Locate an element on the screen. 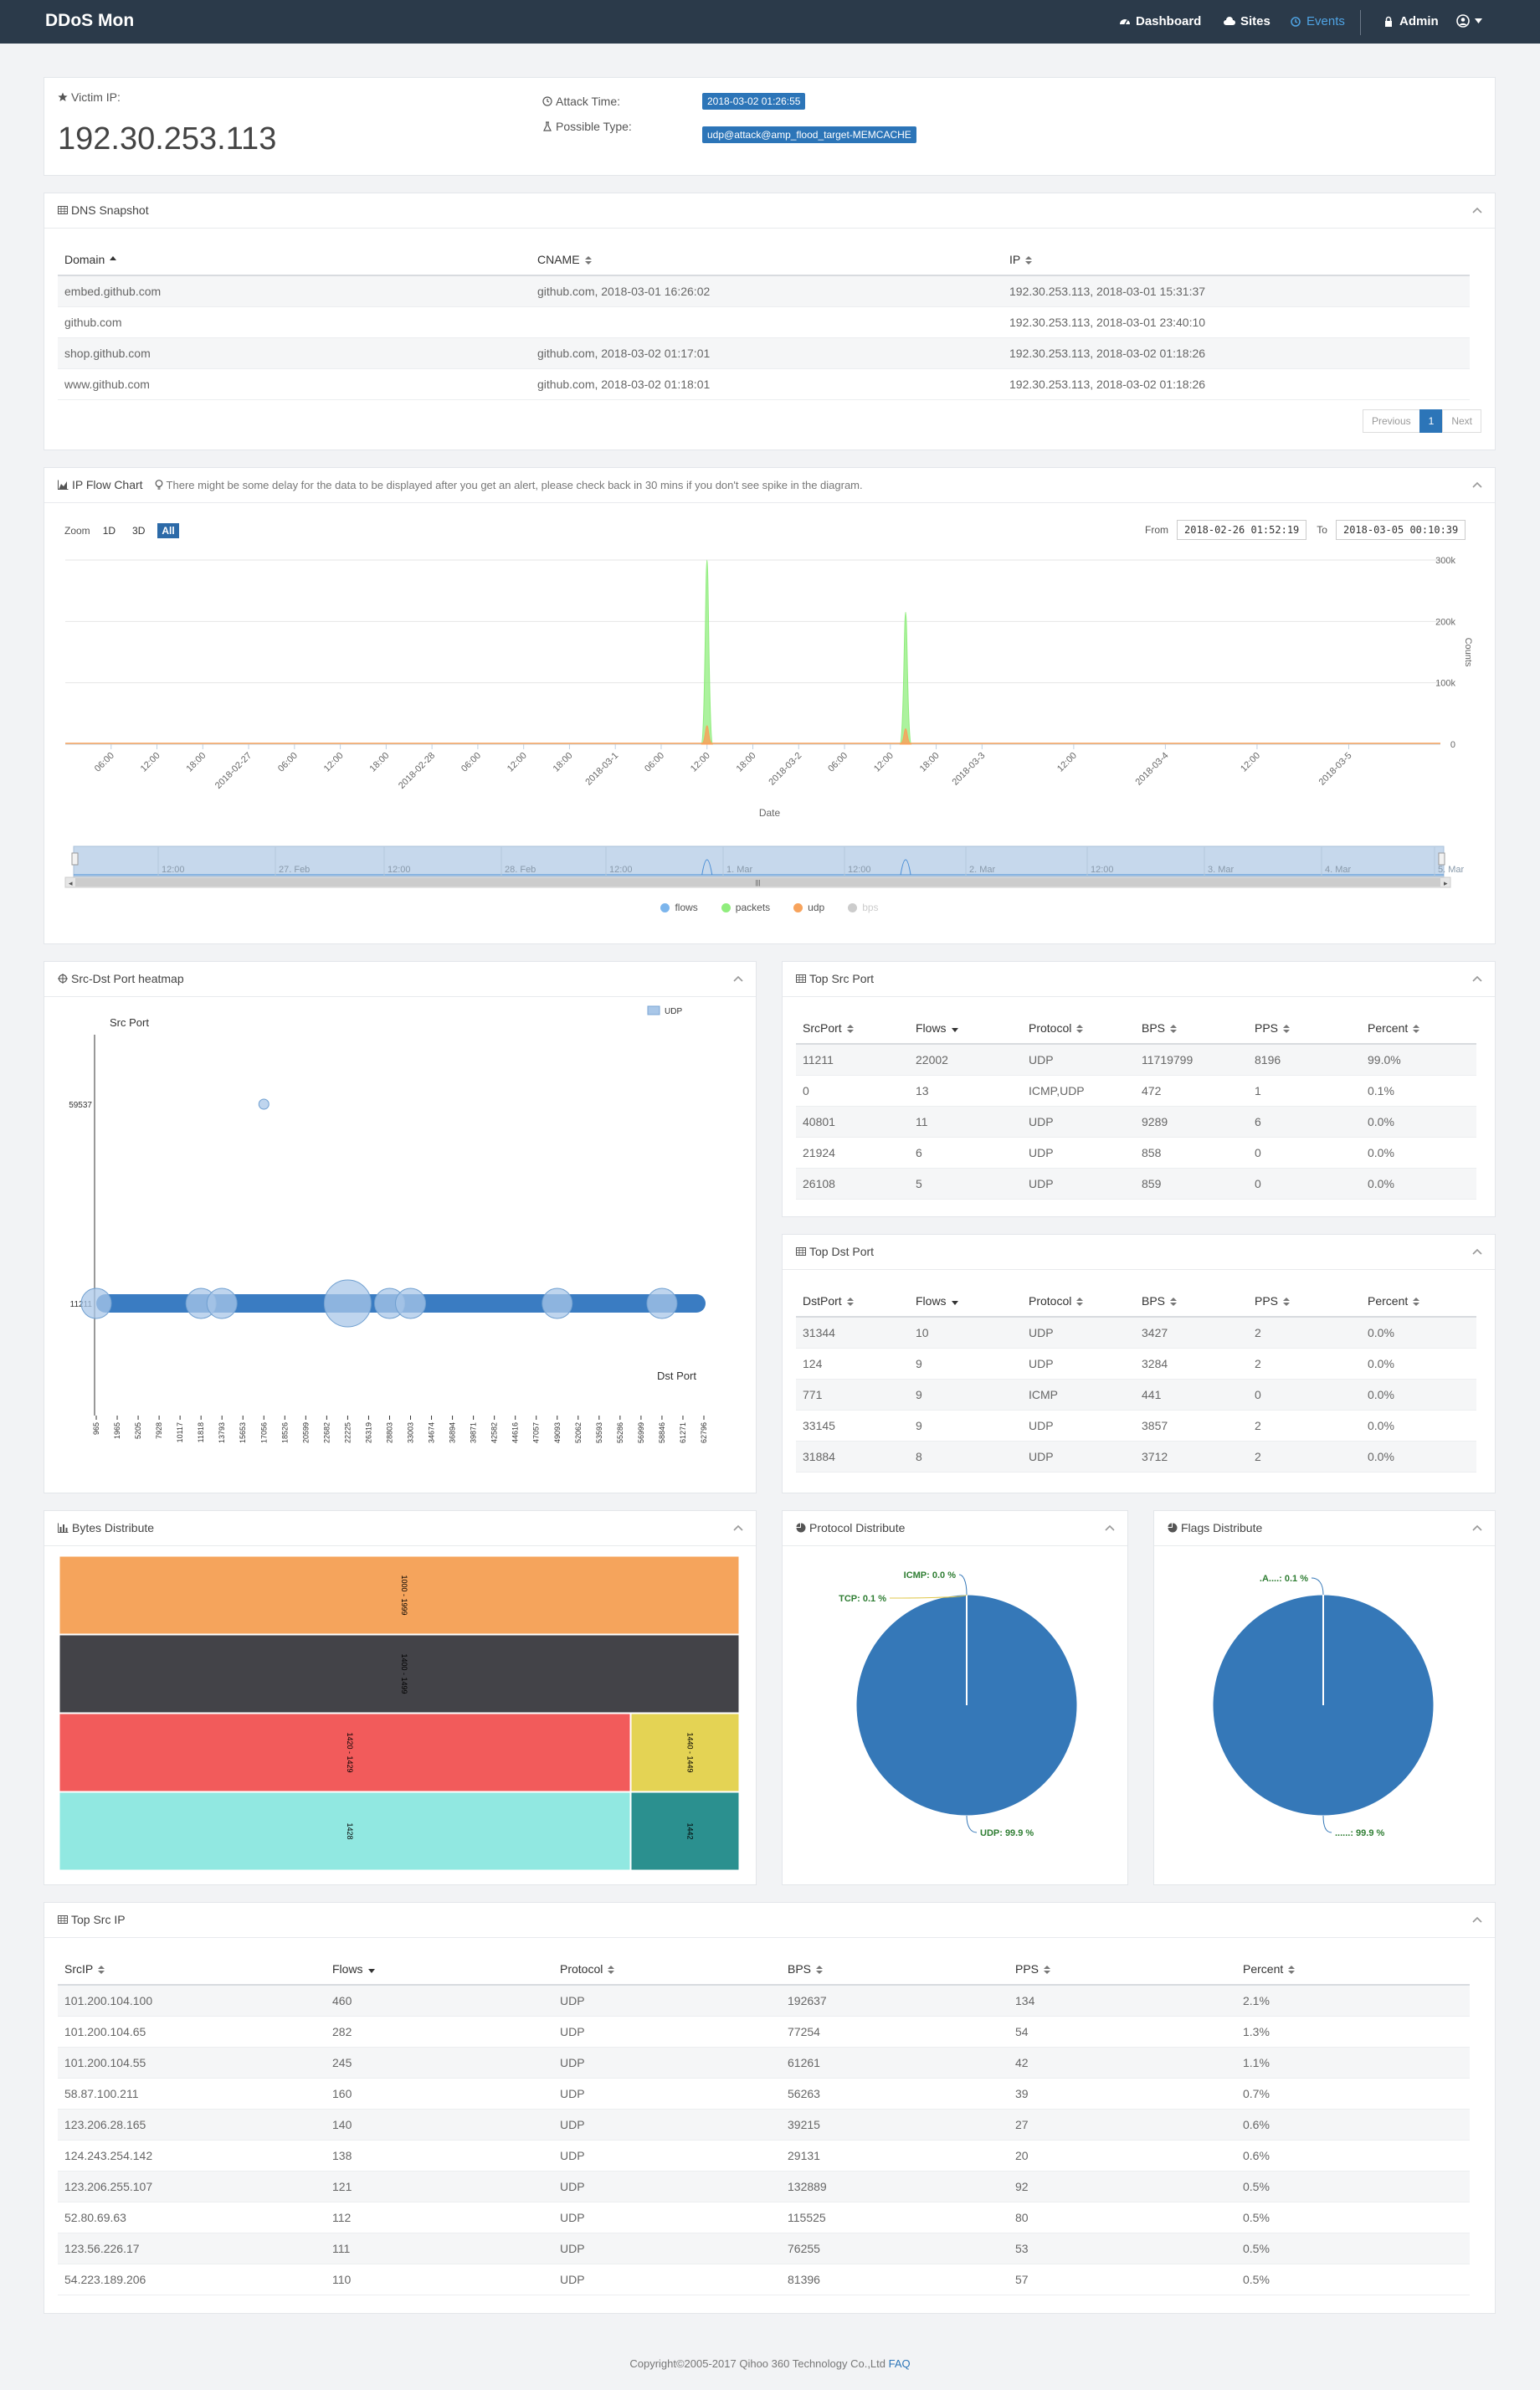 The height and width of the screenshot is (2390, 1540). nav-dashboard: Dashboard is located at coordinates (1160, 21).